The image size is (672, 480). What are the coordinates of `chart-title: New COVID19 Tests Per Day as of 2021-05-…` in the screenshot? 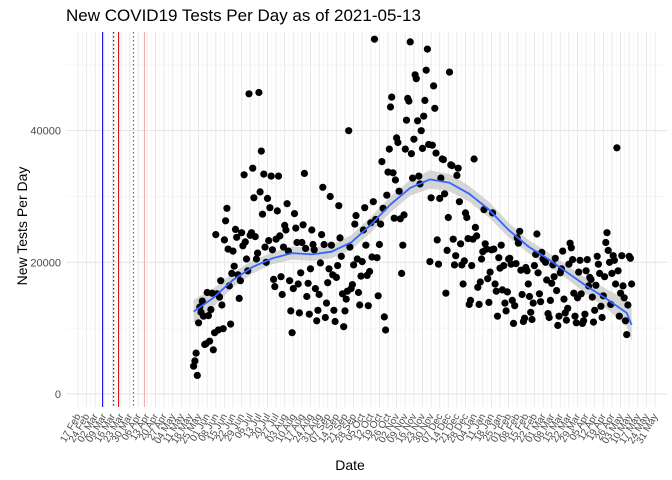 It's located at (243, 15).